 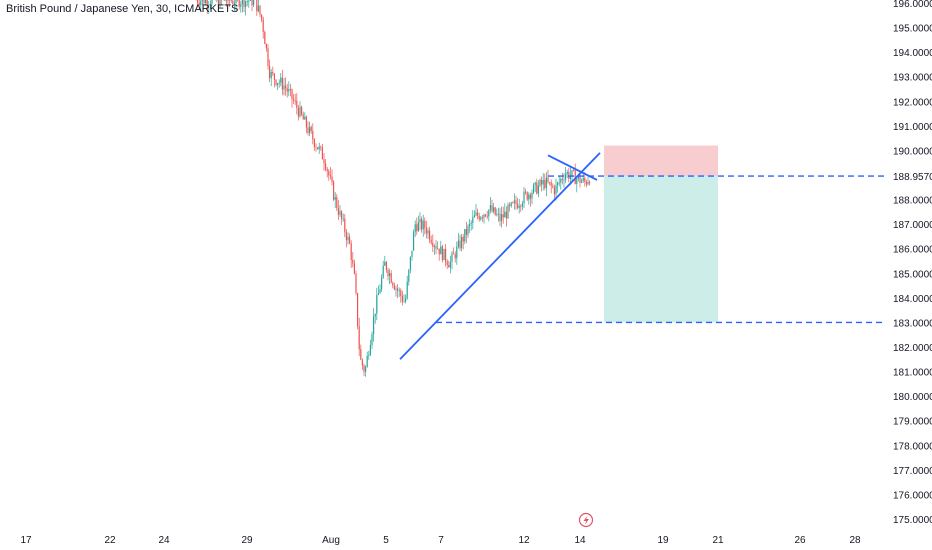 I want to click on price-tick-label: 187.00000, so click(x=912, y=225).